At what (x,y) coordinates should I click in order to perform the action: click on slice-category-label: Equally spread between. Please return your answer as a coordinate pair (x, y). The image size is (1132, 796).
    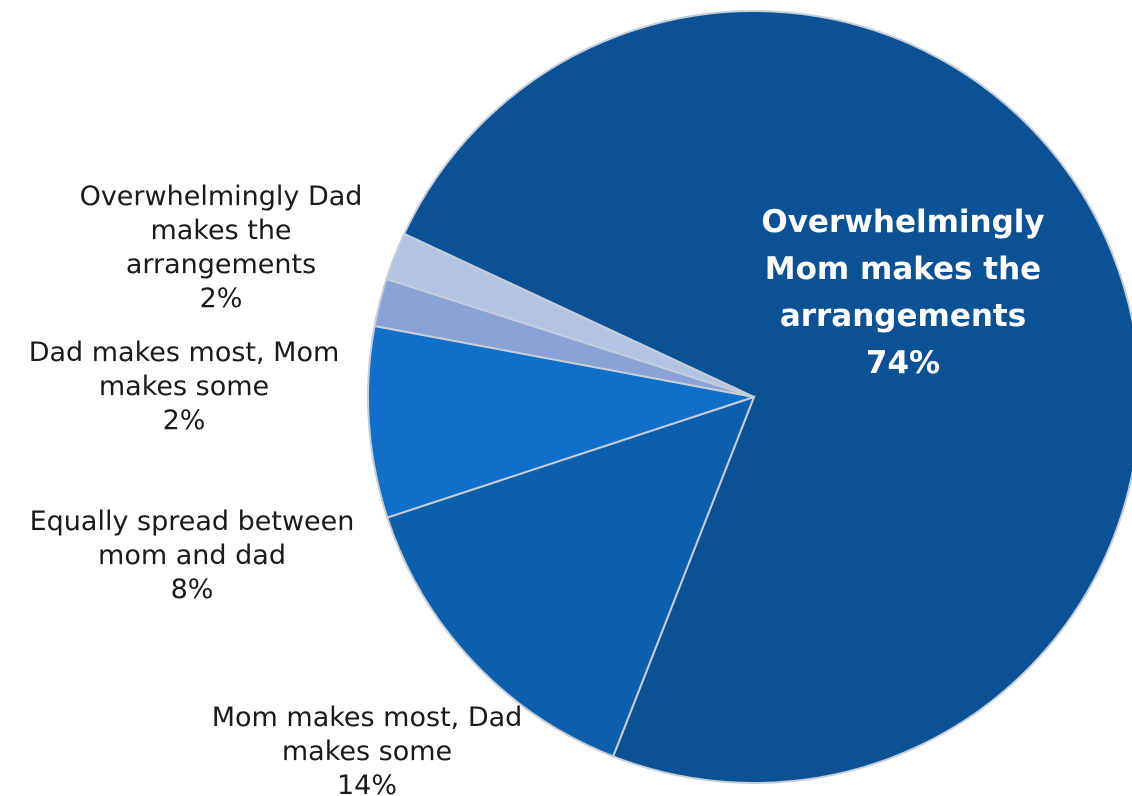
    Looking at the image, I should click on (192, 521).